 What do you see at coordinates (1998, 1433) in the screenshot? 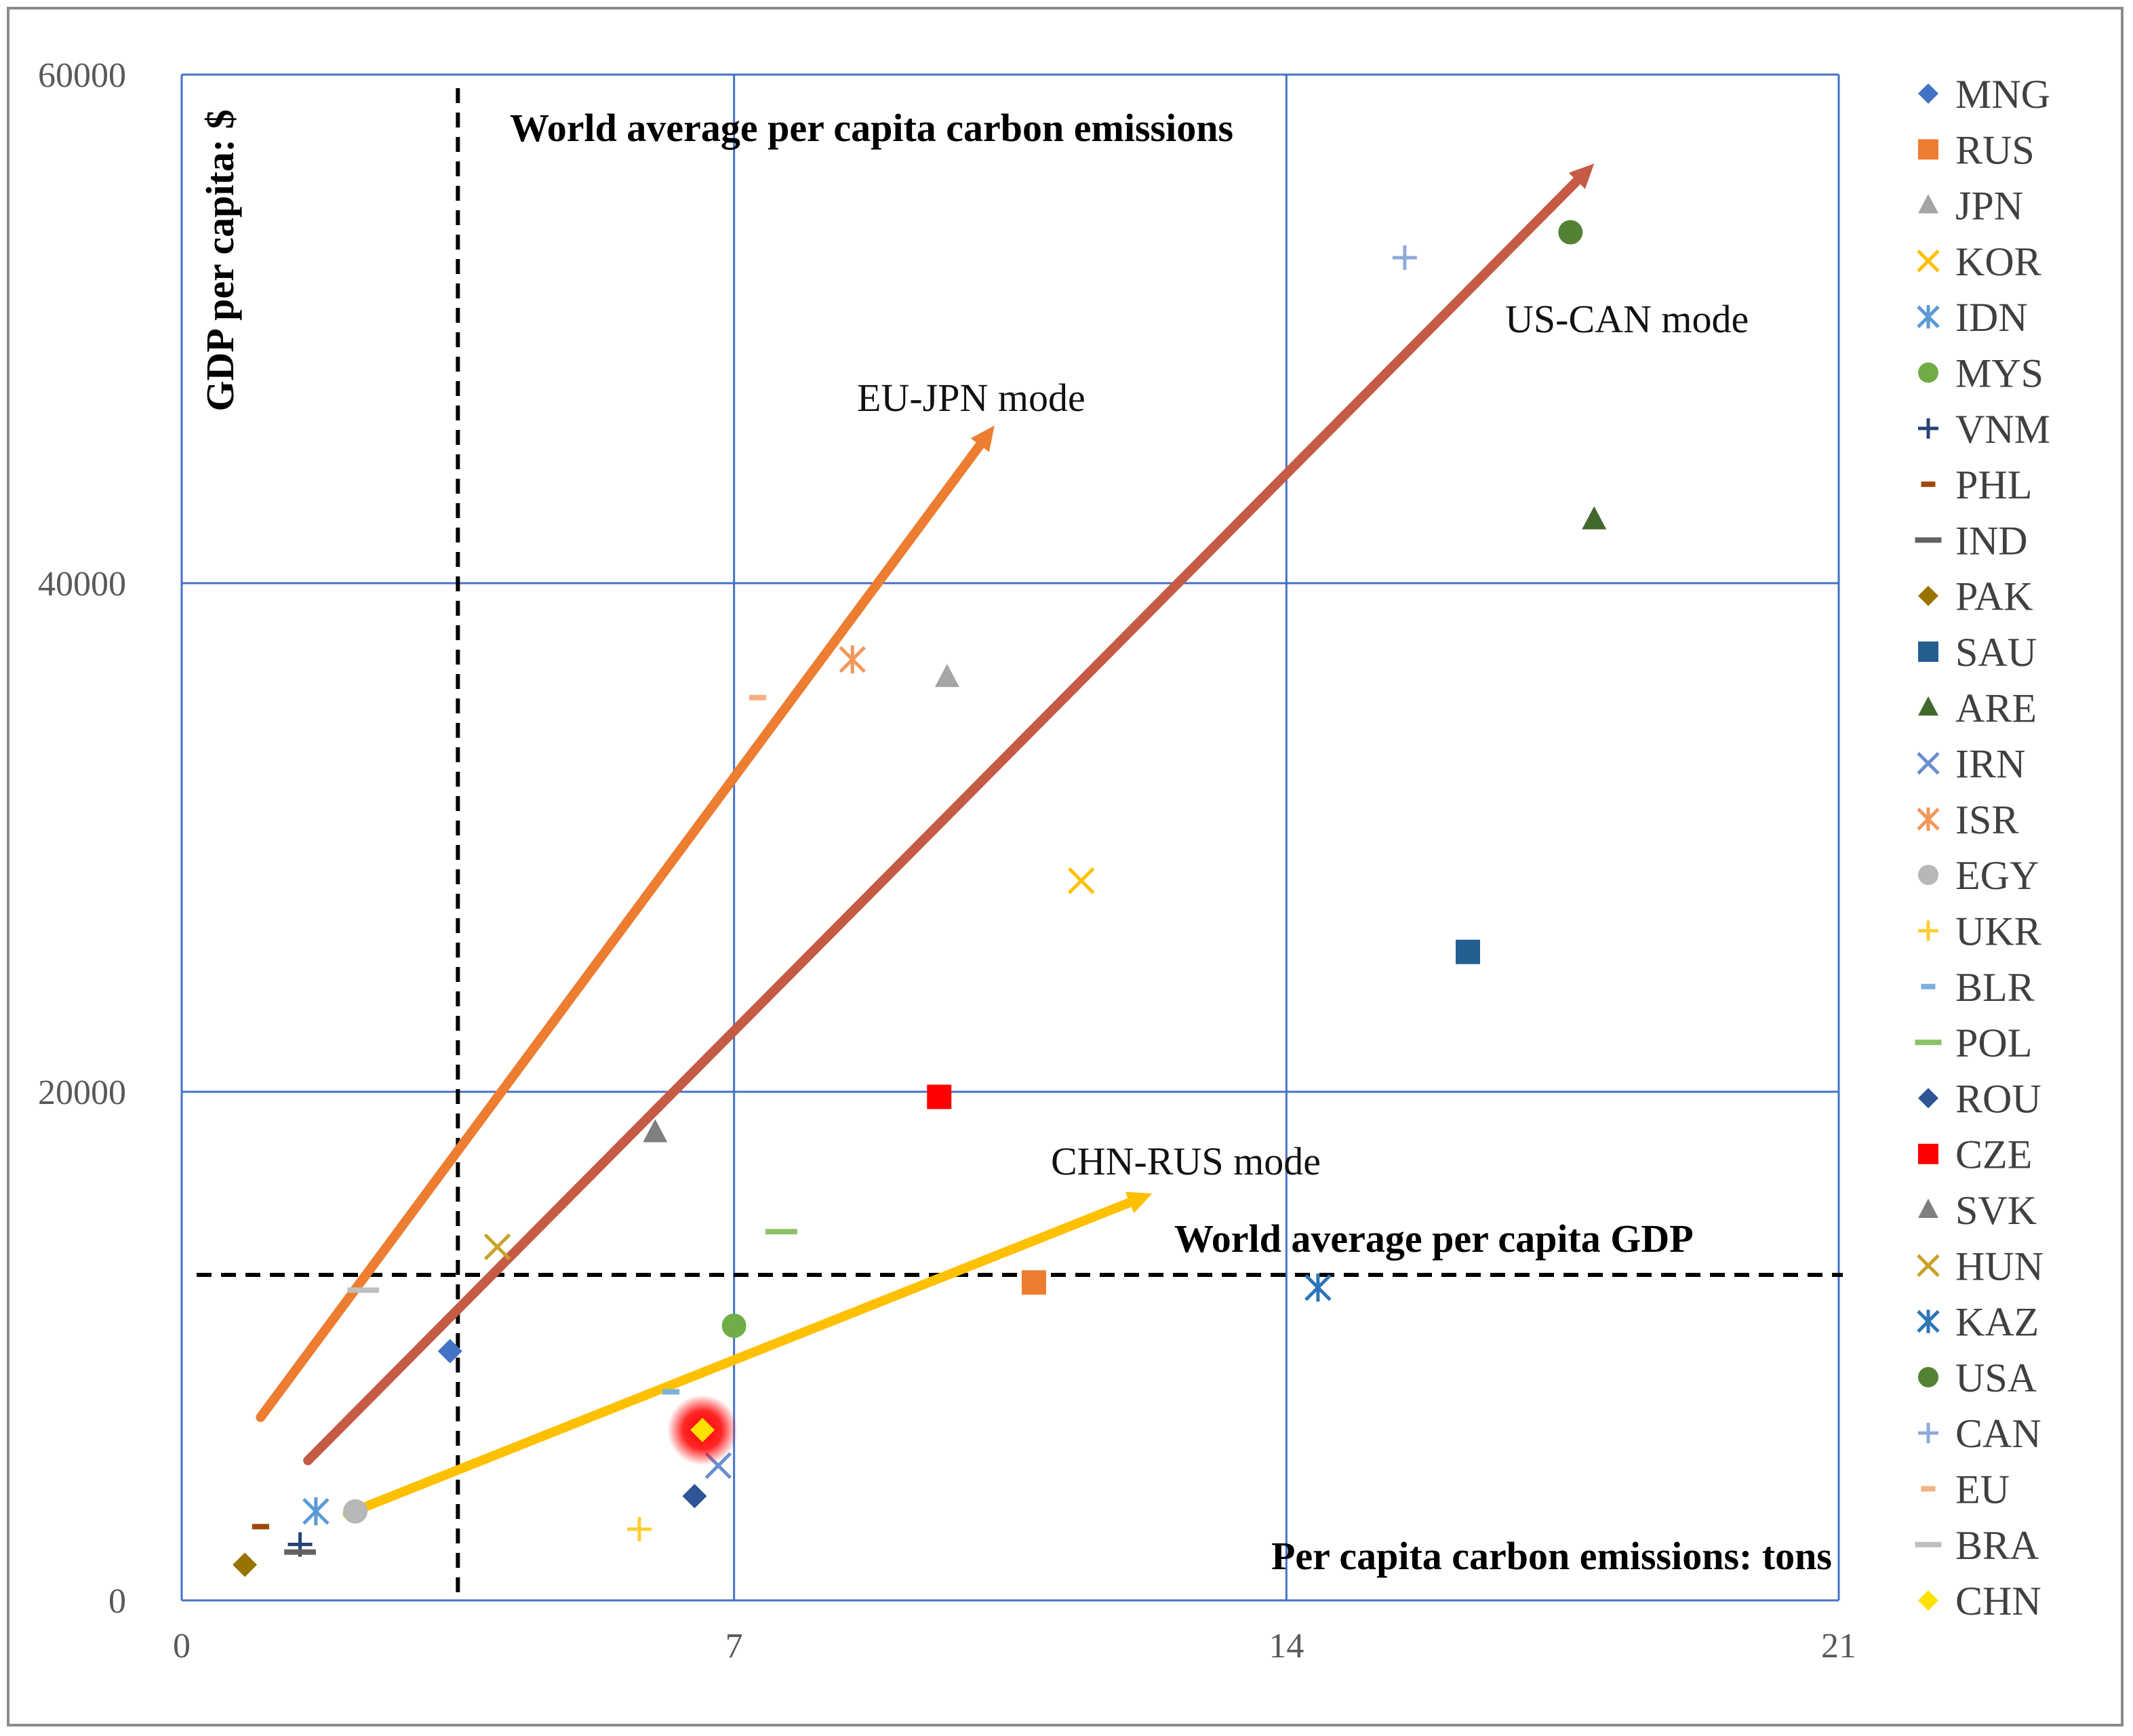
I see `legend-label: CAN` at bounding box center [1998, 1433].